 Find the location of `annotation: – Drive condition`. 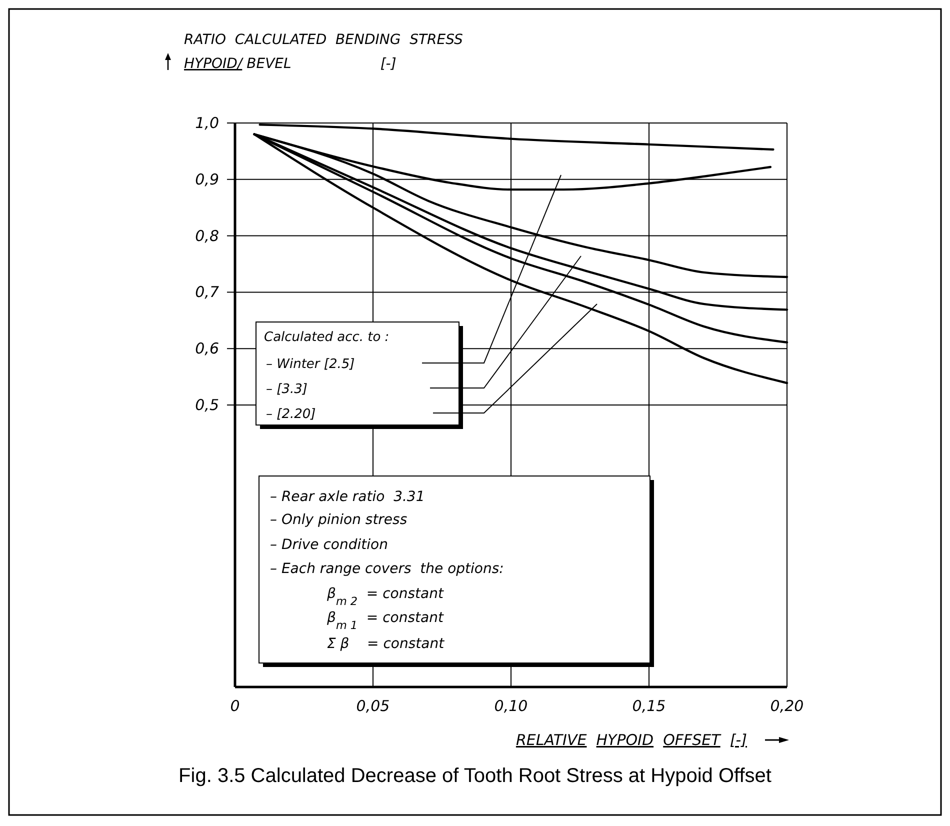

annotation: – Drive condition is located at coordinates (329, 545).